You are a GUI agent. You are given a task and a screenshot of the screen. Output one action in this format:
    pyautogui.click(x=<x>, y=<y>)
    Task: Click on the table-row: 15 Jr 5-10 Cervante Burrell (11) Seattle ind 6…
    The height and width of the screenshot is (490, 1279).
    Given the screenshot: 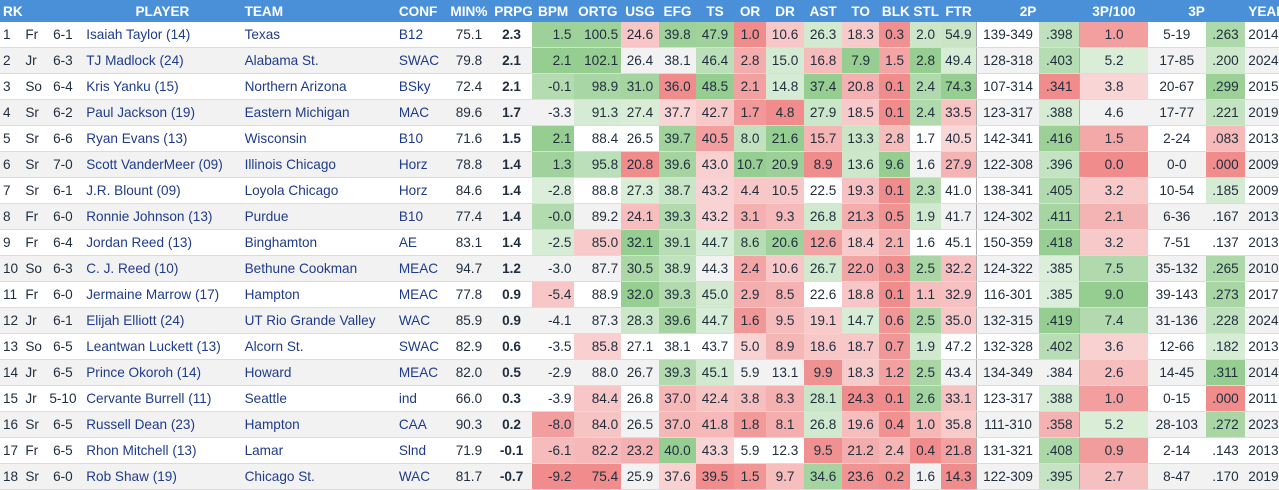 What is the action you would take?
    pyautogui.click(x=639, y=398)
    